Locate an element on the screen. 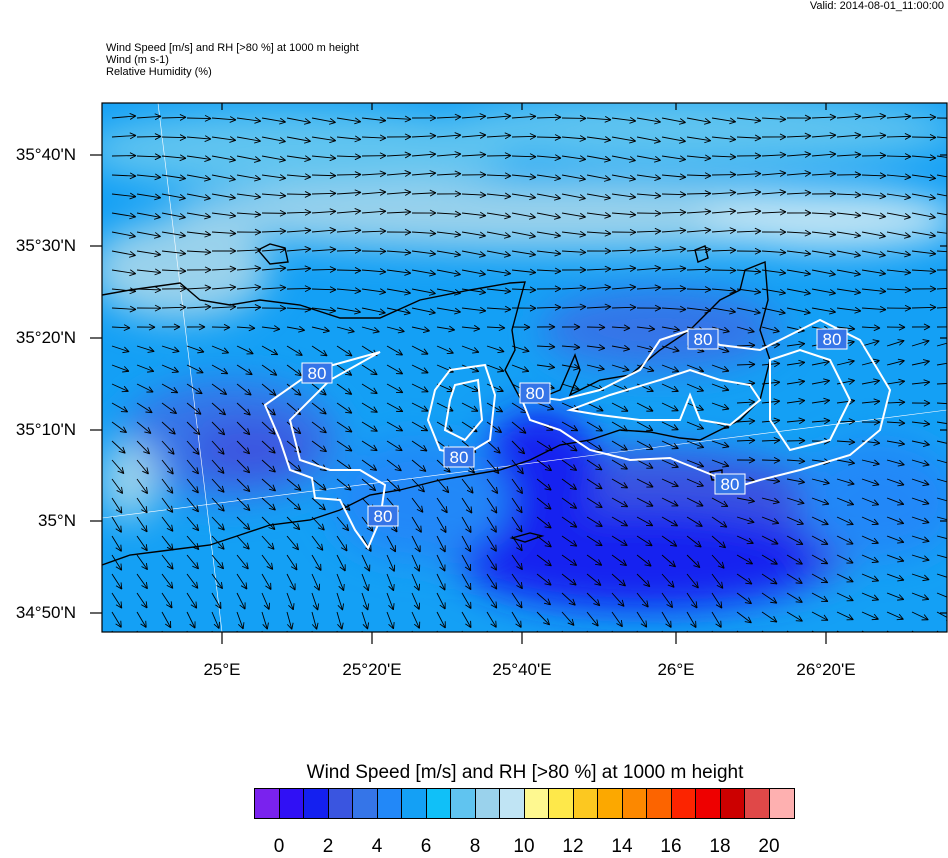 Image resolution: width=948 pixels, height=858 pixels. colorbar-label: 16 is located at coordinates (670, 847).